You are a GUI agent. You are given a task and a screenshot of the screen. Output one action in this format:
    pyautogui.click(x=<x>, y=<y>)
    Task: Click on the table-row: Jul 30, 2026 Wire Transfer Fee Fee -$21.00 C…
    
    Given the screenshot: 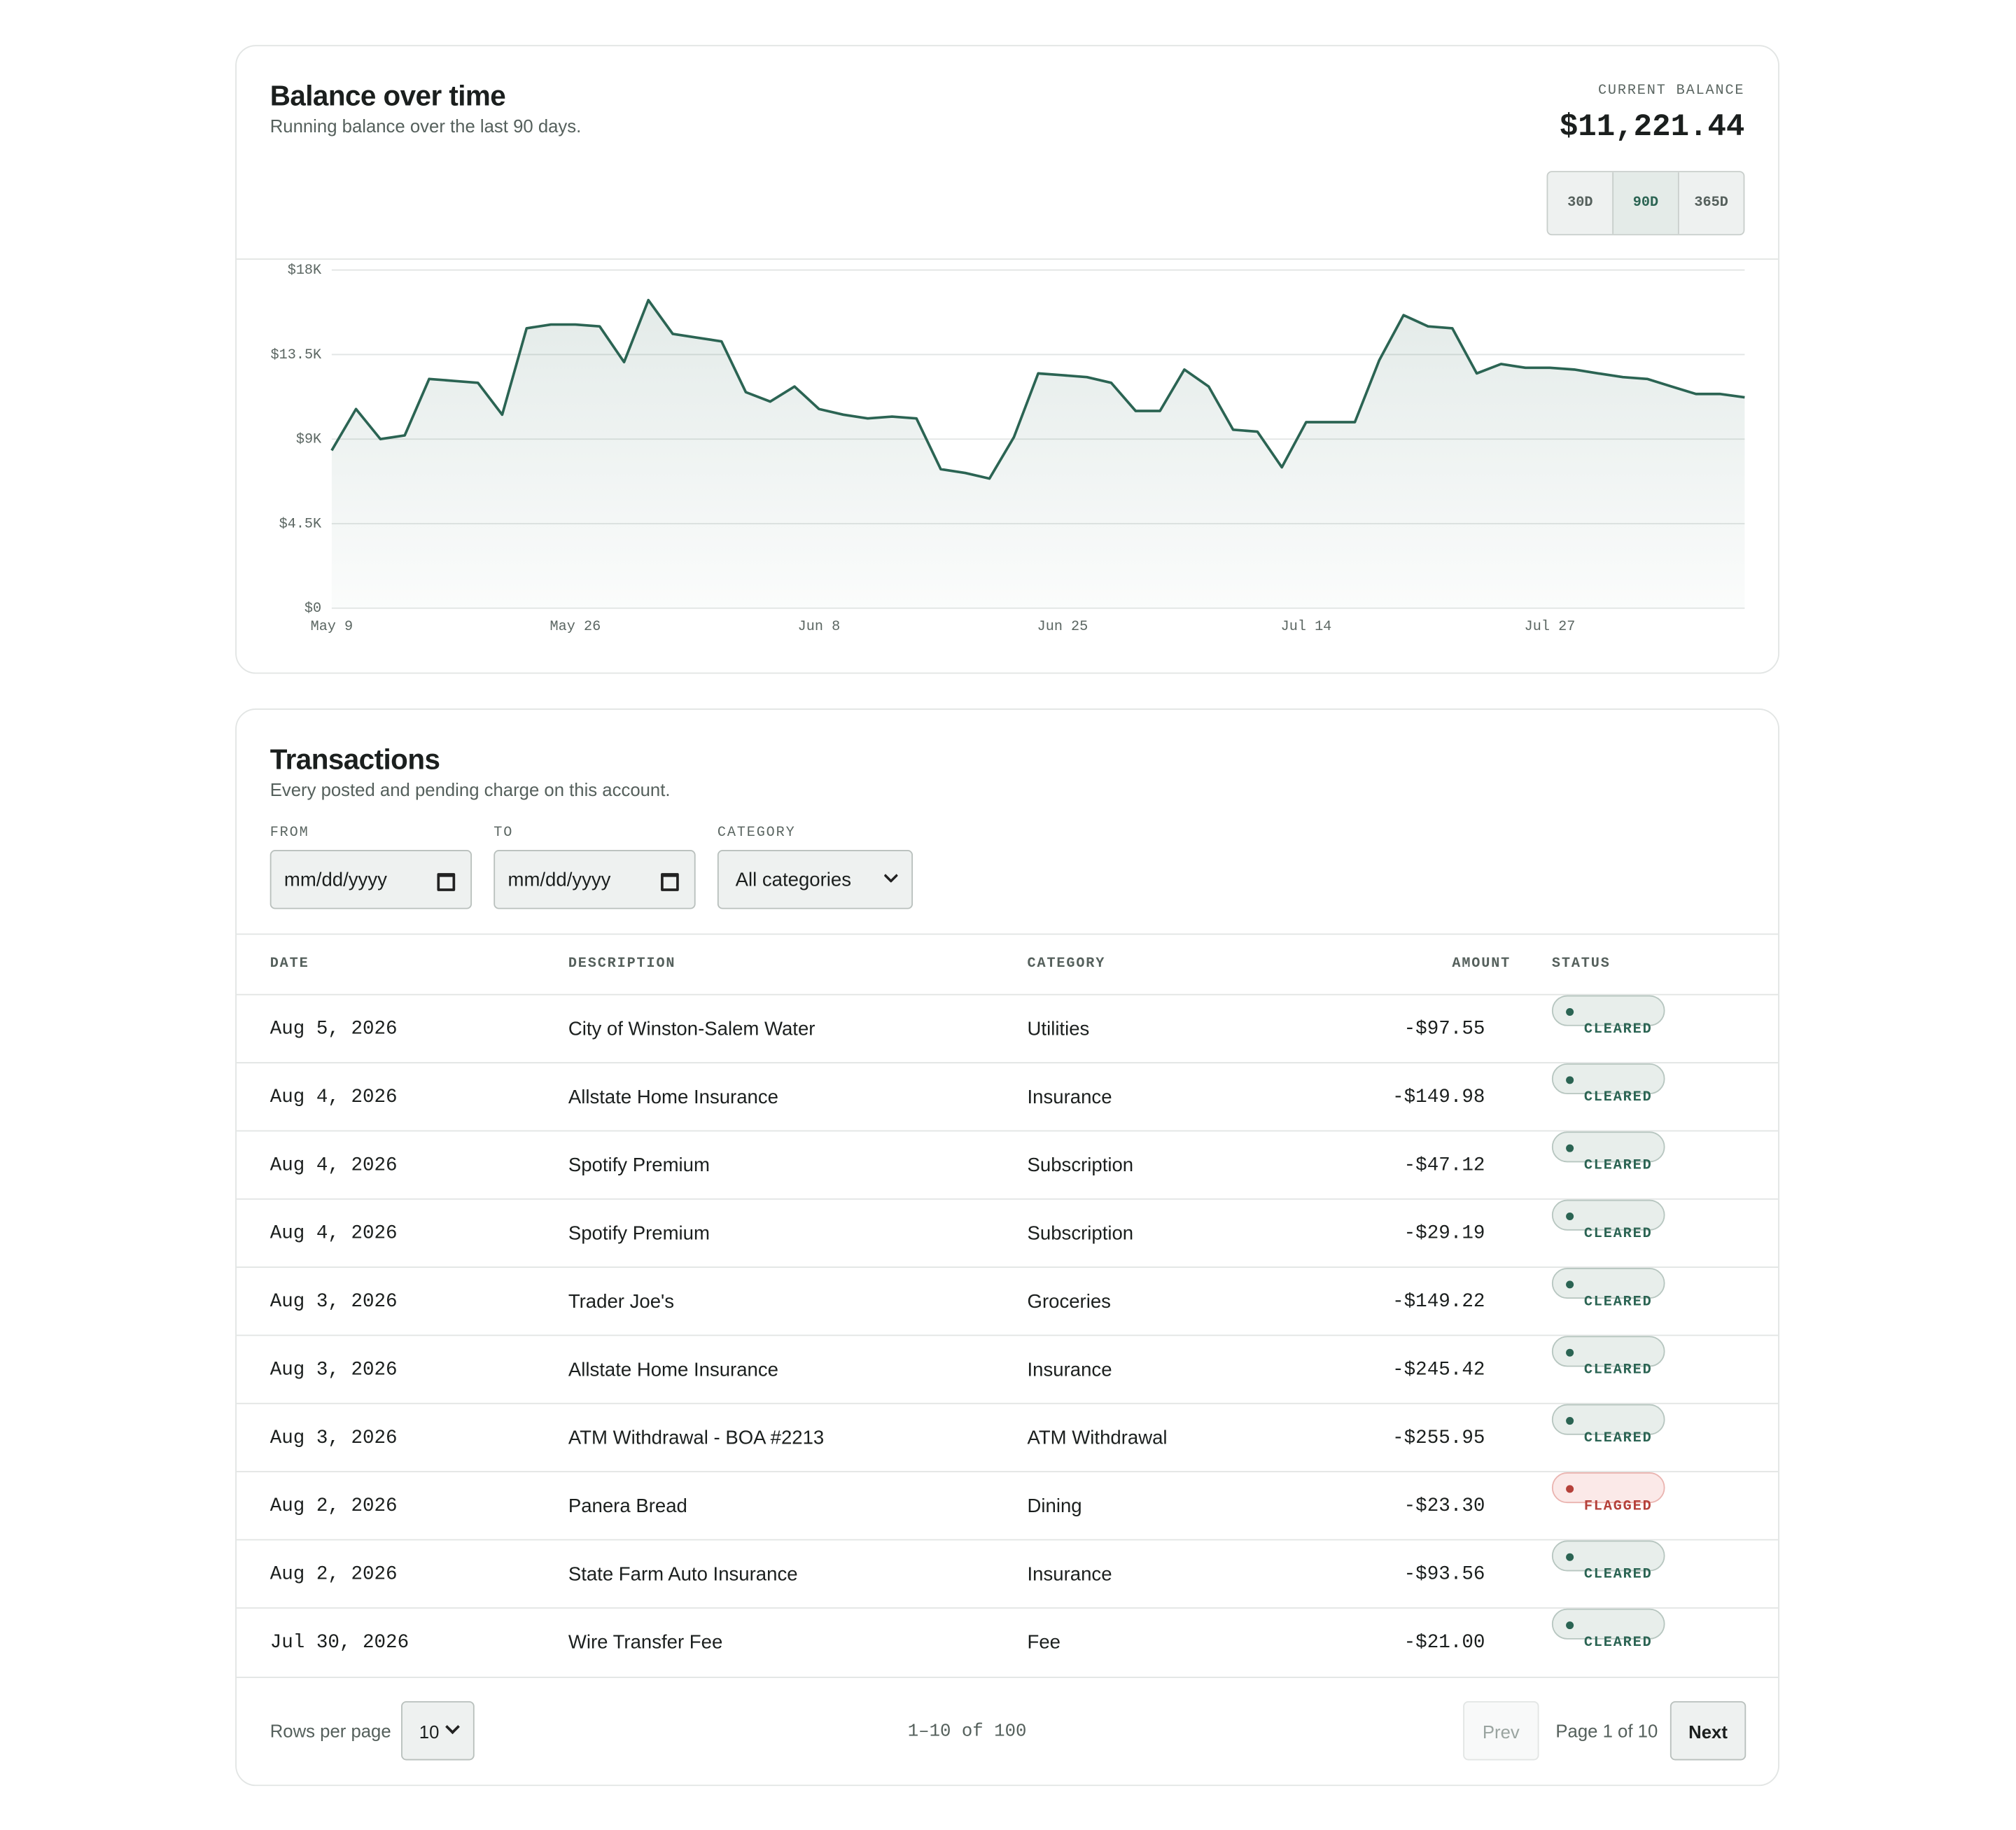 What is the action you would take?
    pyautogui.click(x=1007, y=1642)
    